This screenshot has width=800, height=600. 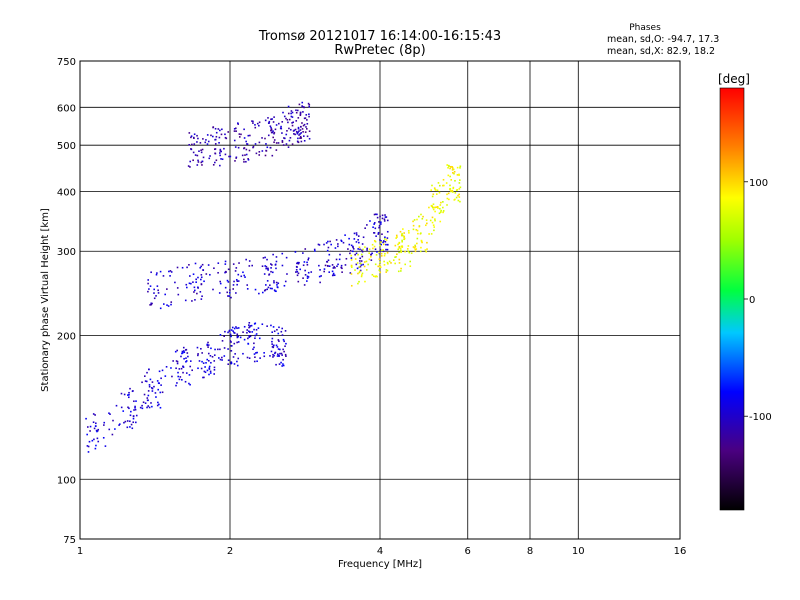 What do you see at coordinates (645, 28) in the screenshot?
I see `stats-heading: Phases` at bounding box center [645, 28].